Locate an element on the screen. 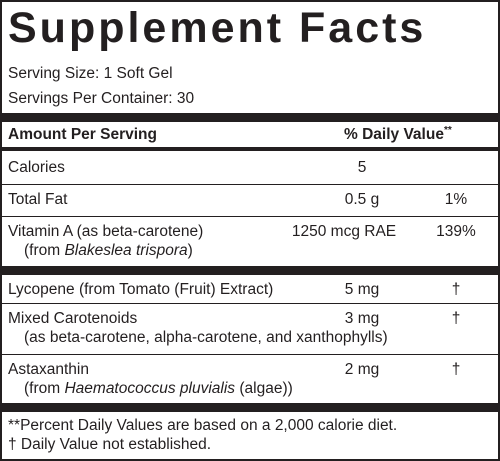 The width and height of the screenshot is (500, 461). nutrient-dv-mixed-carotenoids: † is located at coordinates (456, 318).